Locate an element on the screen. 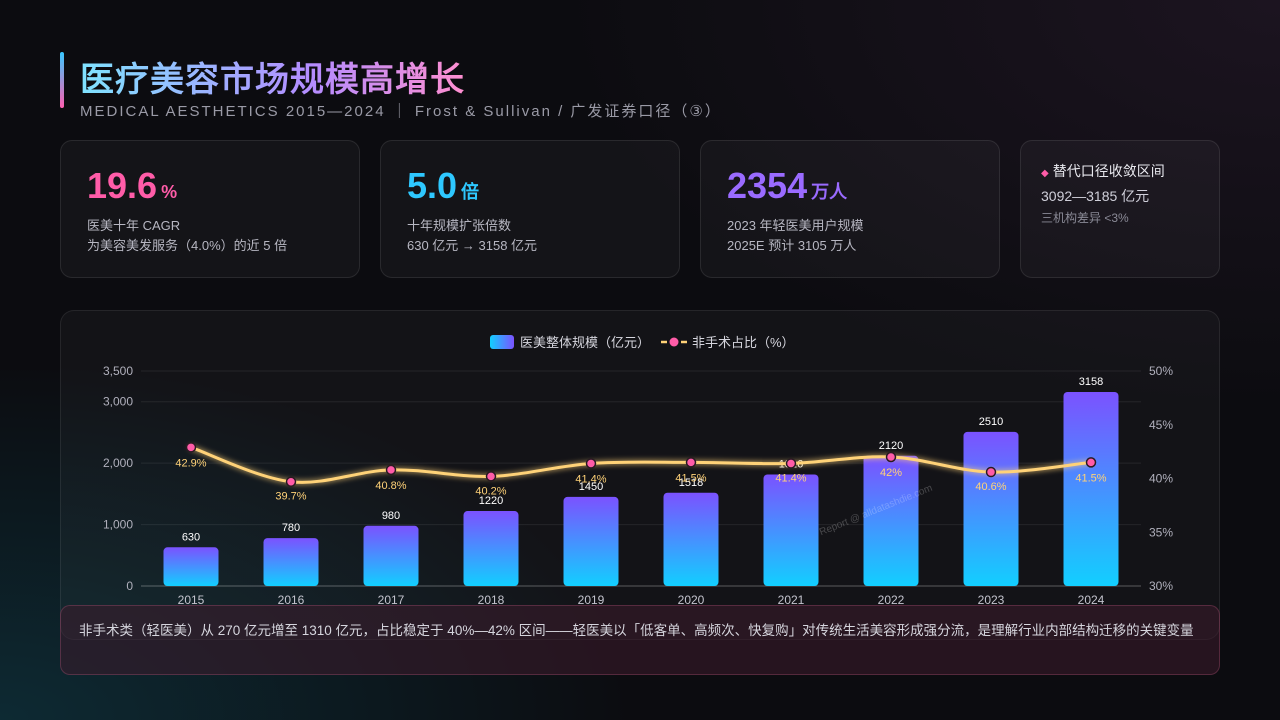  x-tick-label: 2016 is located at coordinates (291, 600).